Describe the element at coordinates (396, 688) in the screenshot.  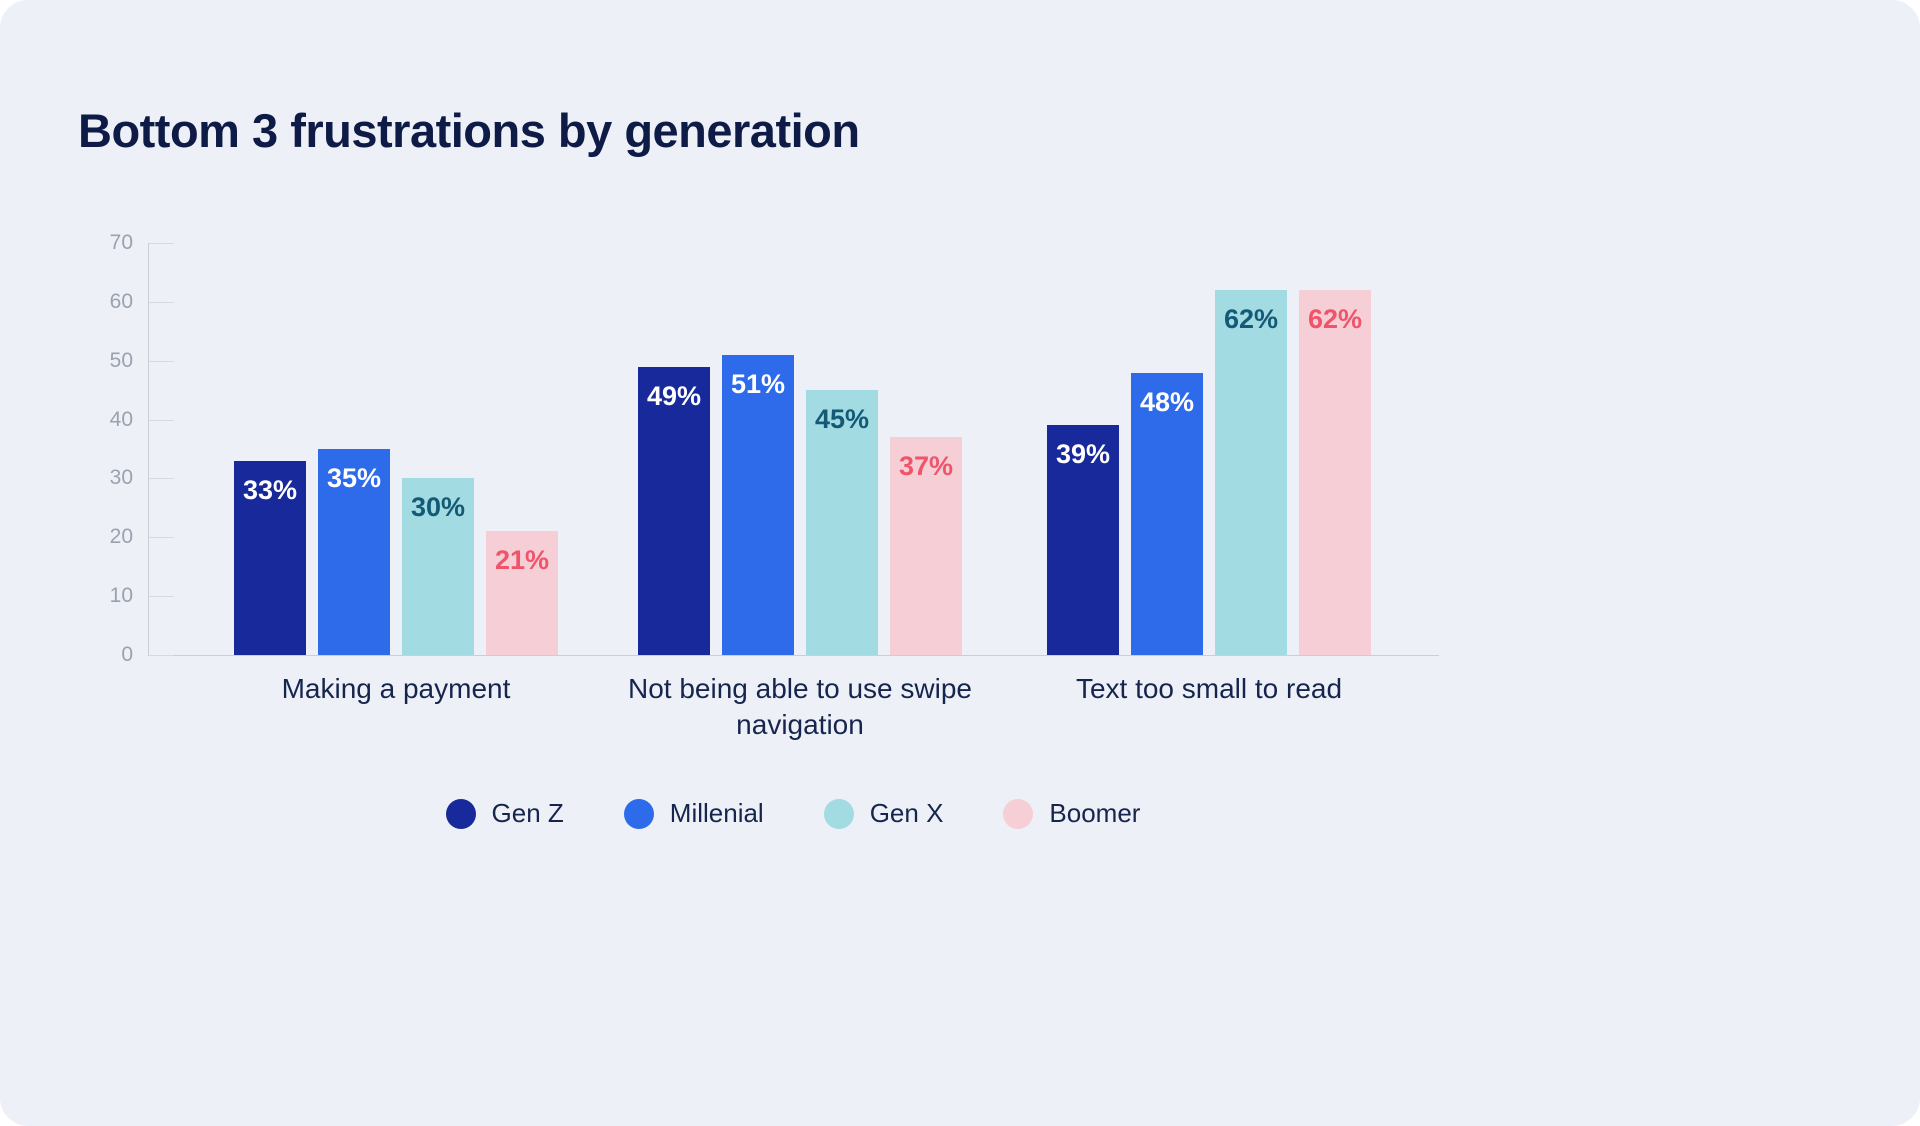
I see `category-label: Making a payment` at that location.